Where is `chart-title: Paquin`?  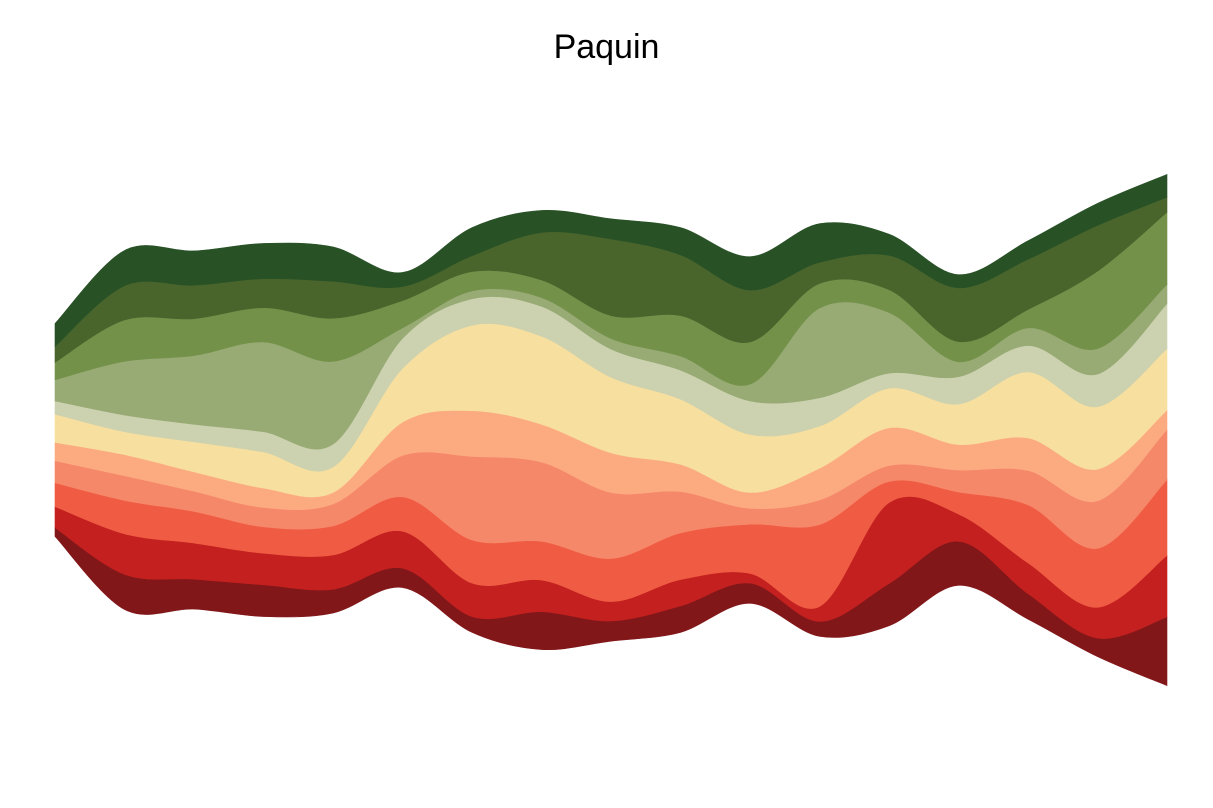
chart-title: Paquin is located at coordinates (606, 47).